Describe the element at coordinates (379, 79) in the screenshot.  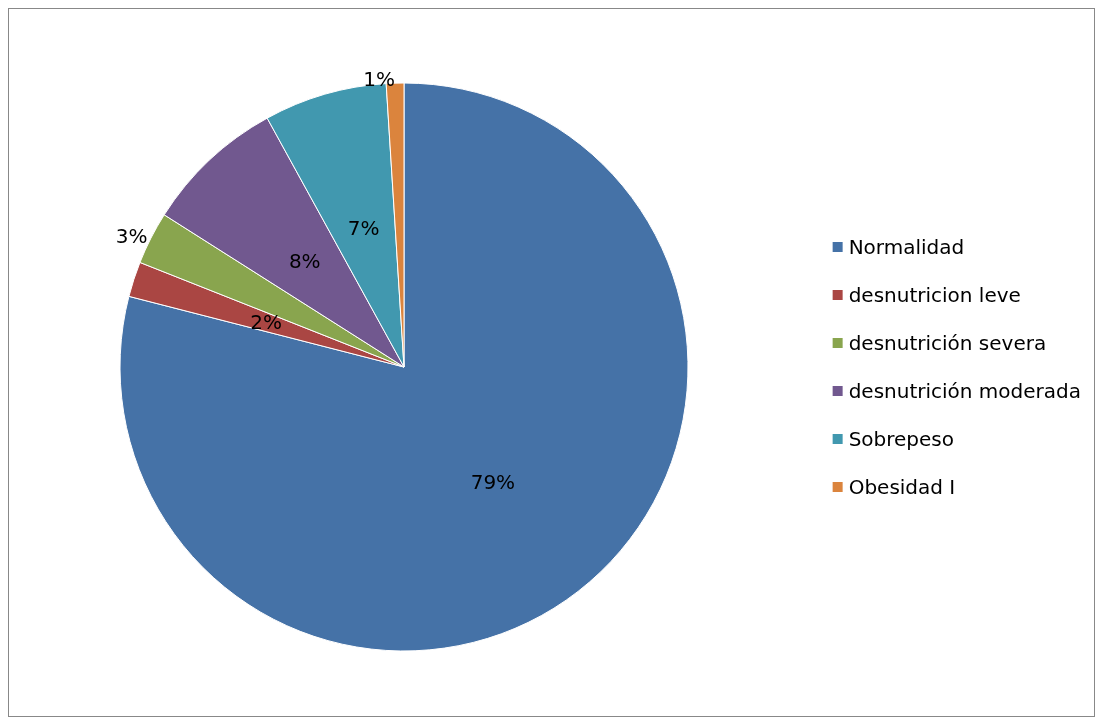
I see `data-label: 1%` at that location.